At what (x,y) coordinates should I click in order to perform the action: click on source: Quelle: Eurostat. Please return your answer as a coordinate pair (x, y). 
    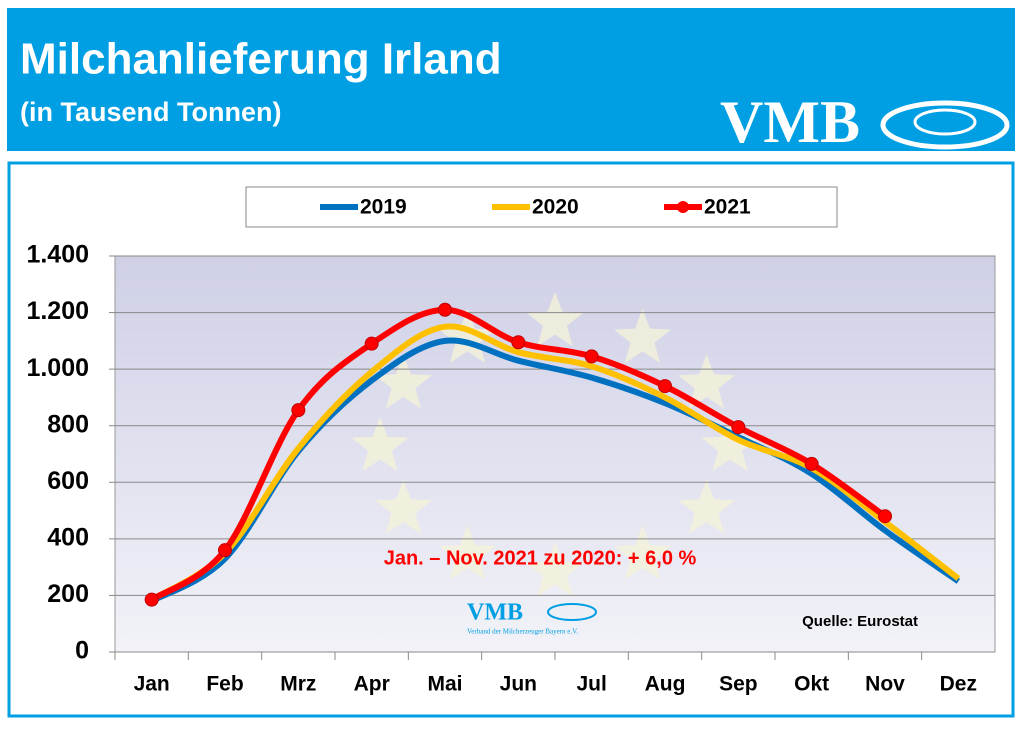
    Looking at the image, I should click on (860, 621).